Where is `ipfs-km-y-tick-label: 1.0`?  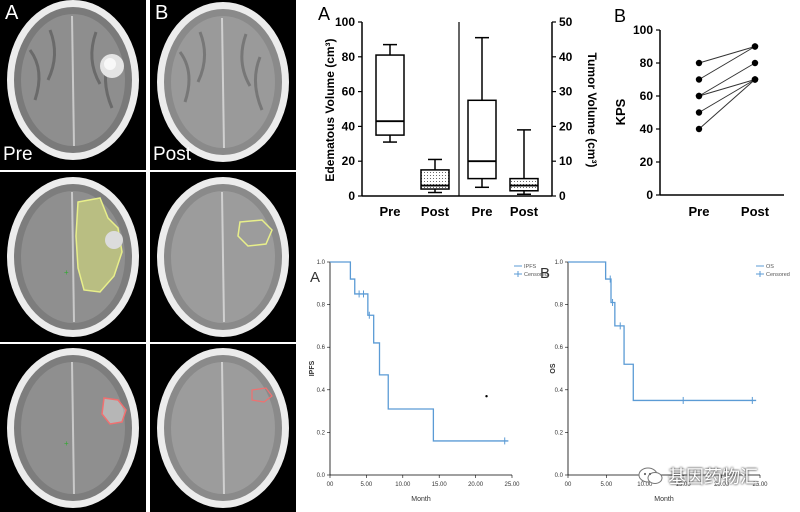
ipfs-km-y-tick-label: 1.0 is located at coordinates (321, 263).